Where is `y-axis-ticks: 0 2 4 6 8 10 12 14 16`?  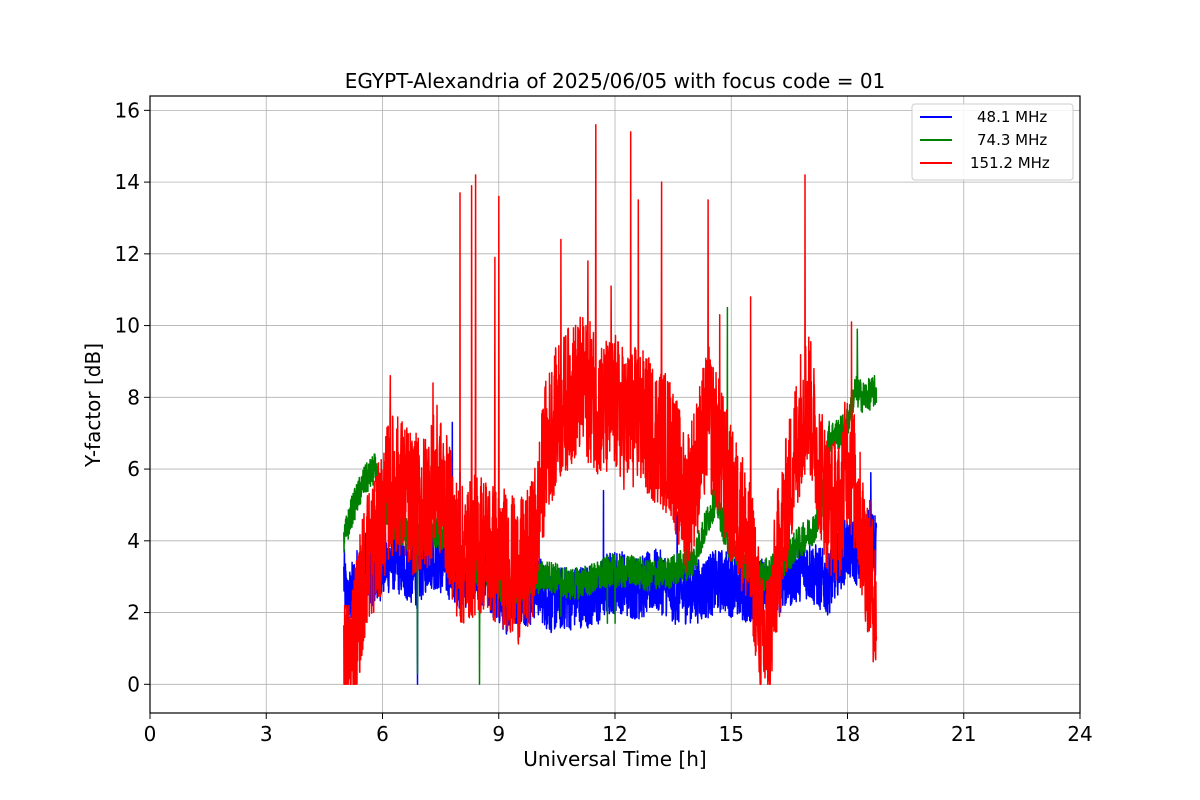
y-axis-ticks: 0 2 4 6 8 10 12 14 16 is located at coordinates (132, 397).